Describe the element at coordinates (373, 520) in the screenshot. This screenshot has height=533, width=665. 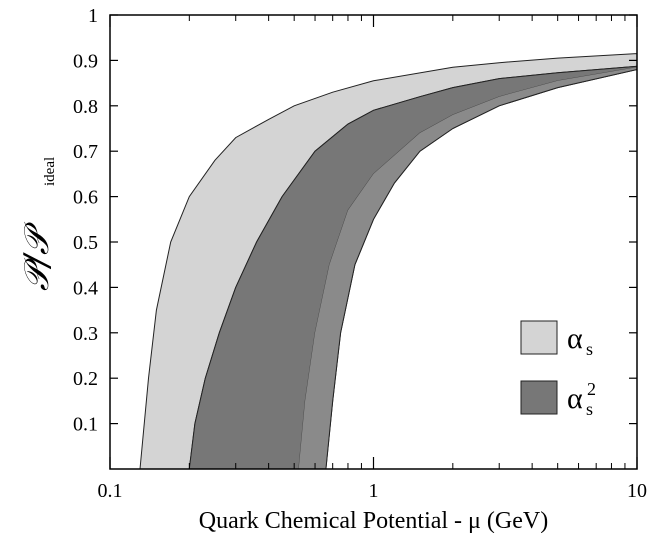
I see `x-axis-title: Quark Chemical Potential - μ (GeV)` at that location.